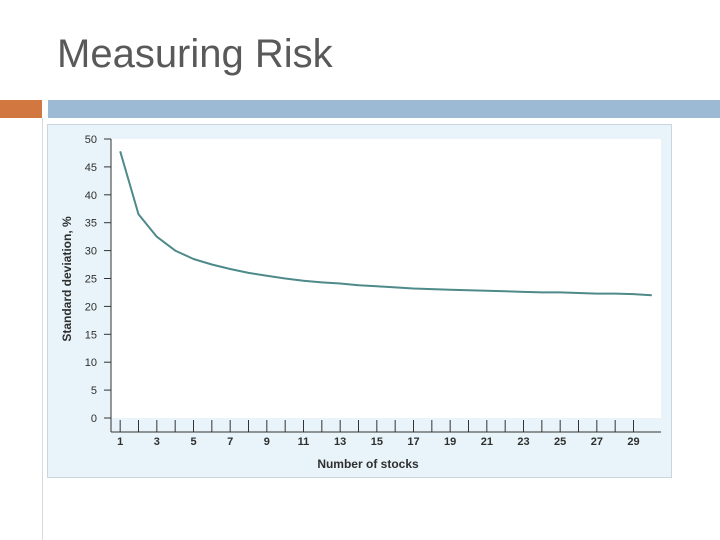  Describe the element at coordinates (94, 419) in the screenshot. I see `y-tick-label: 0` at that location.